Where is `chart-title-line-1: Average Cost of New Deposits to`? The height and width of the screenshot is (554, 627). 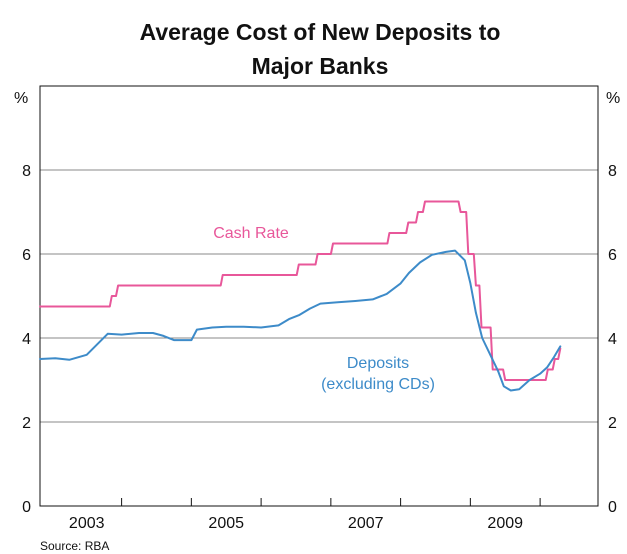 chart-title-line-1: Average Cost of New Deposits to is located at coordinates (320, 32).